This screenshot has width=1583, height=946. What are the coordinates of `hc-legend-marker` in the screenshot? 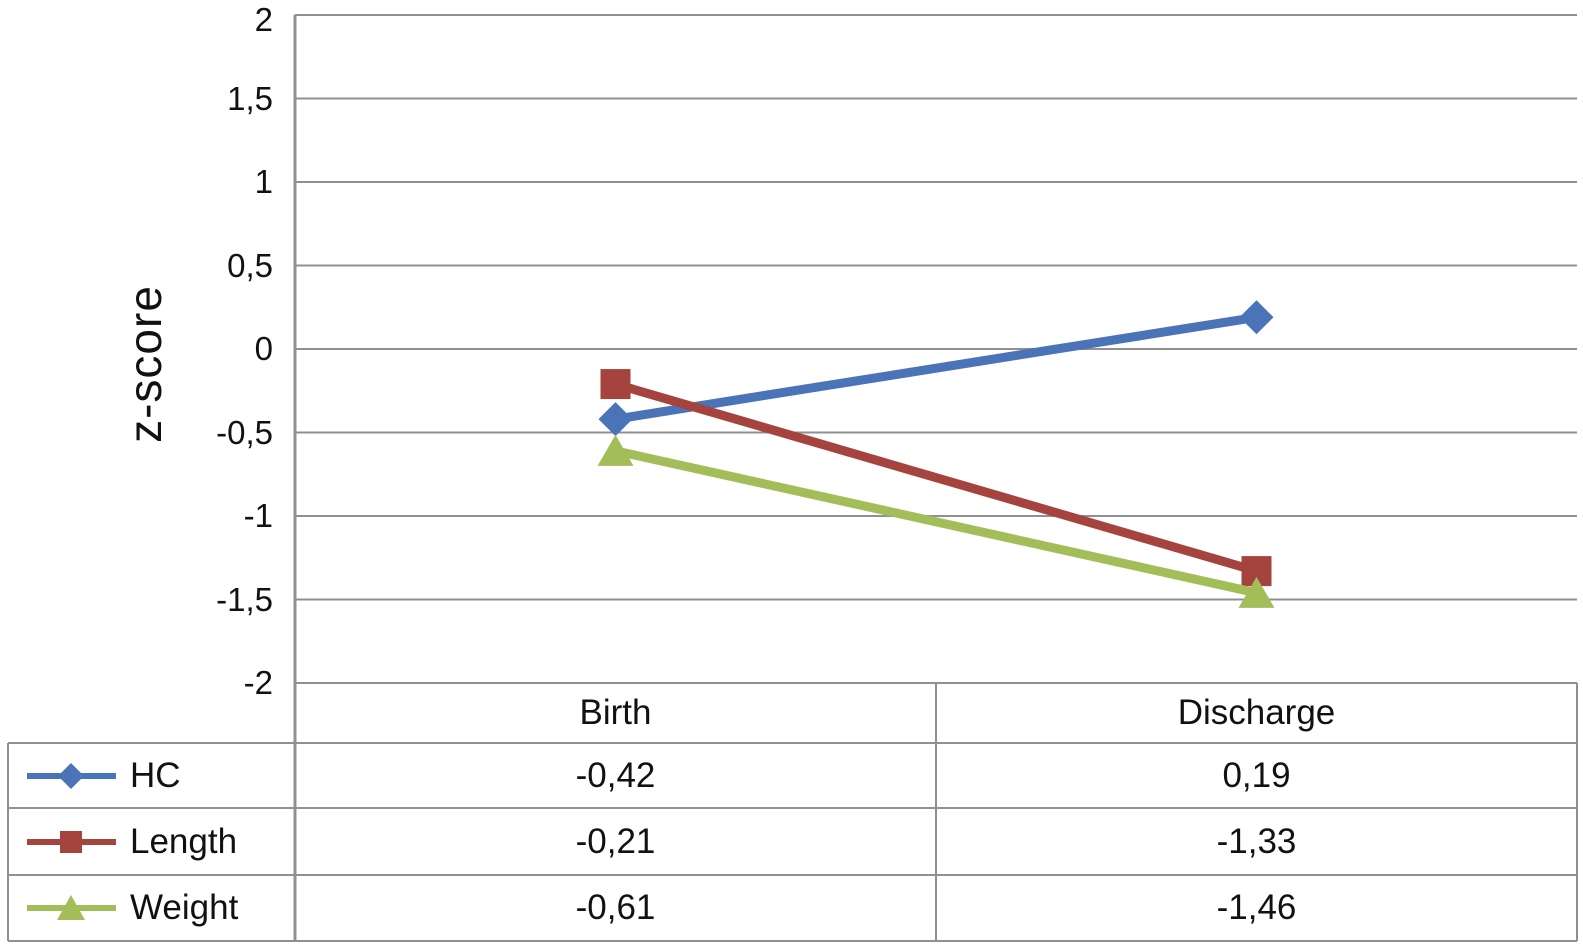 It's located at (71, 775).